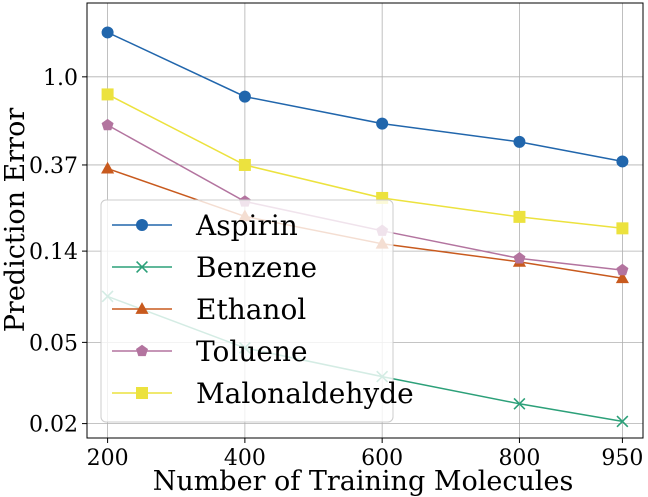 The height and width of the screenshot is (497, 648). Describe the element at coordinates (256, 267) in the screenshot. I see `legend-label-benzene: Benzene` at that location.